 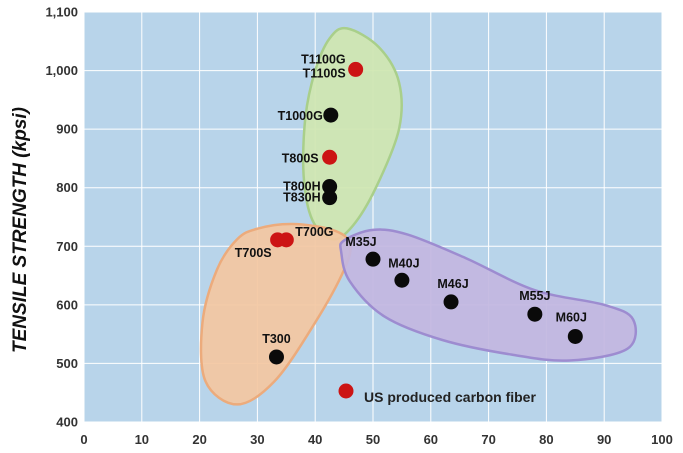 I want to click on x-tick-label: 10, so click(x=142, y=439).